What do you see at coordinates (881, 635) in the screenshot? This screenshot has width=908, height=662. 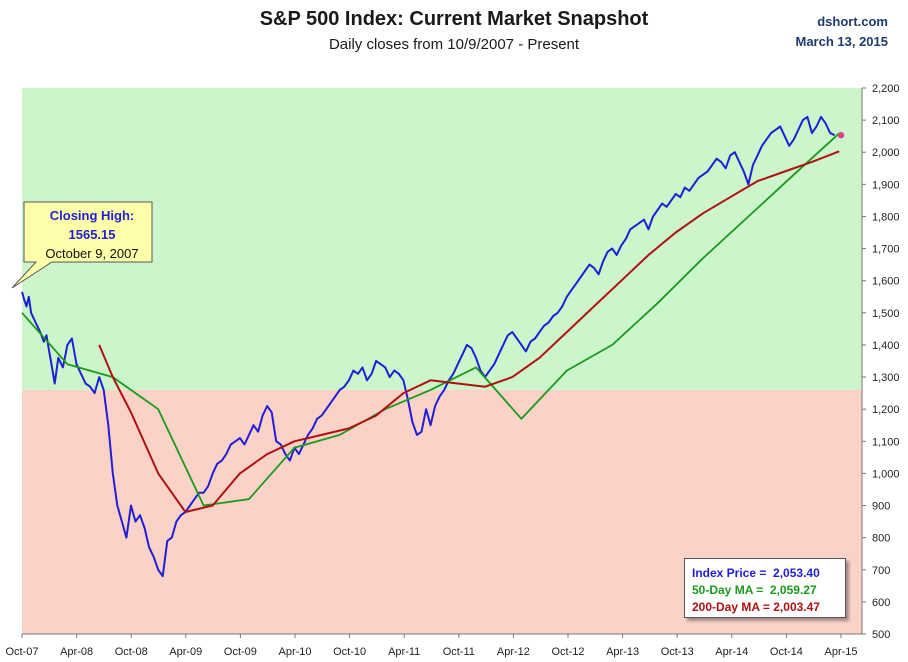 I see `y-tick-label: 500` at bounding box center [881, 635].